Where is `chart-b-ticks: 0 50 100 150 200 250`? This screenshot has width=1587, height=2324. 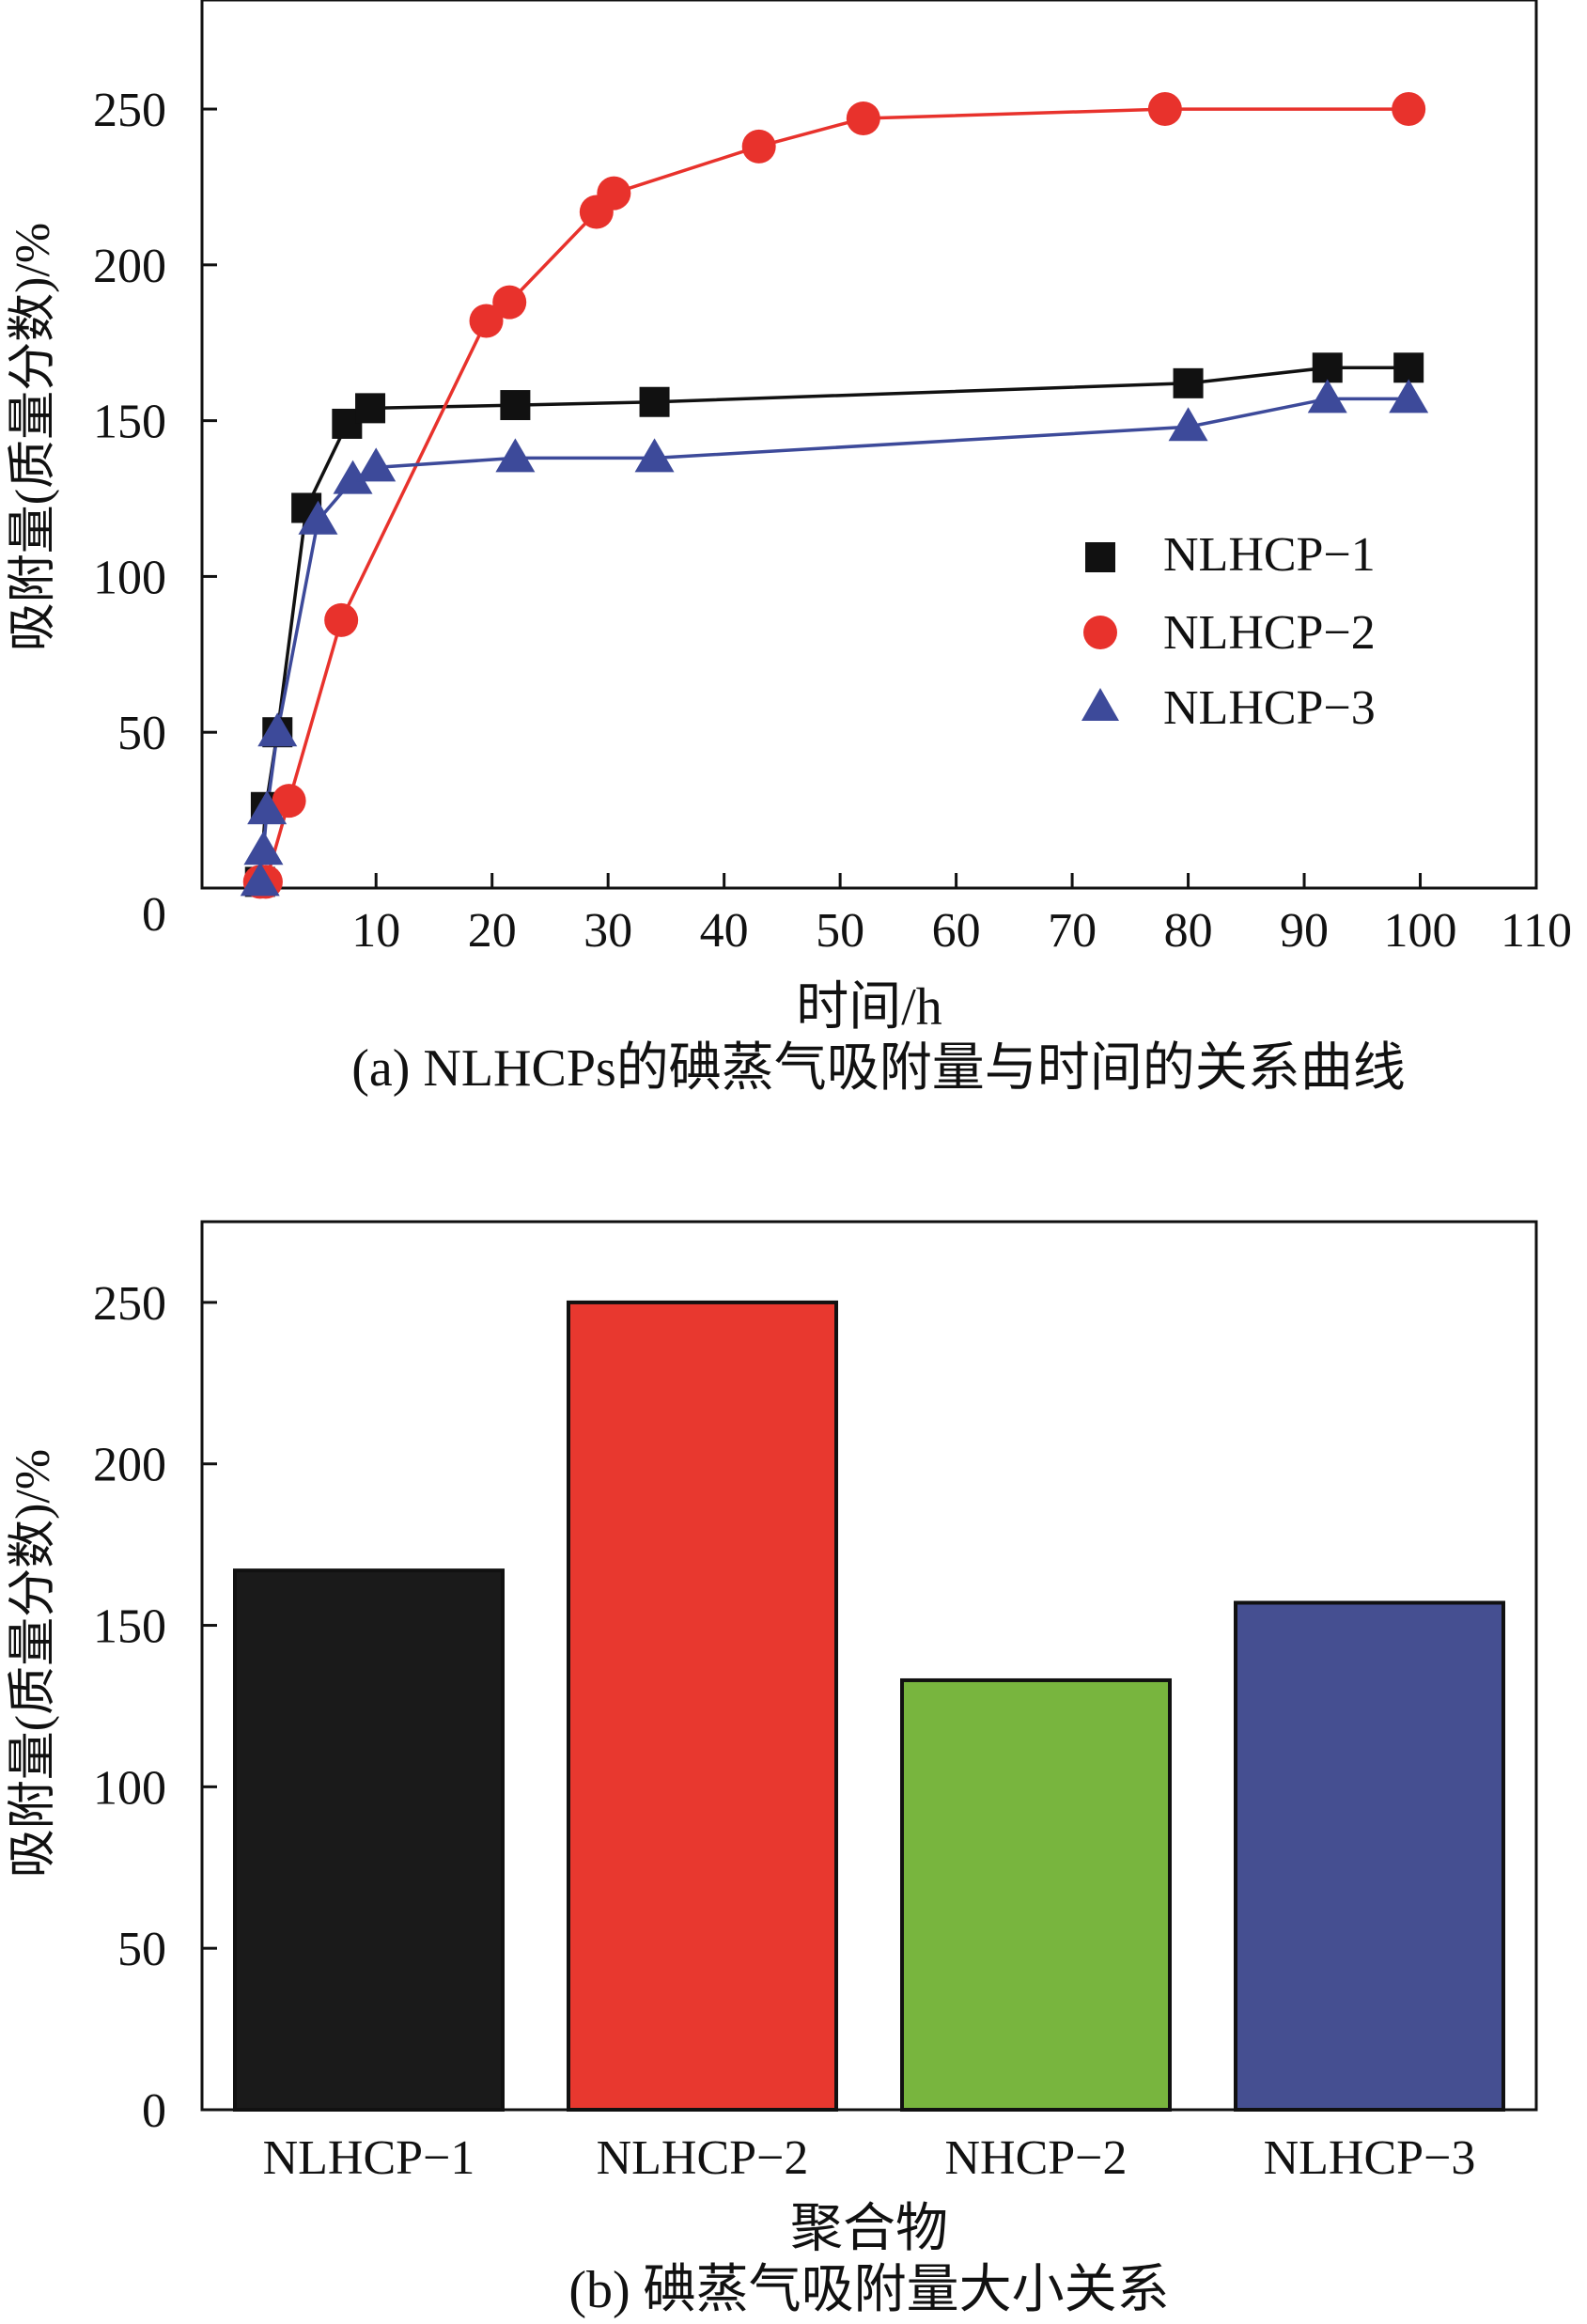 chart-b-ticks: 0 50 100 150 200 250 is located at coordinates (155, 1707).